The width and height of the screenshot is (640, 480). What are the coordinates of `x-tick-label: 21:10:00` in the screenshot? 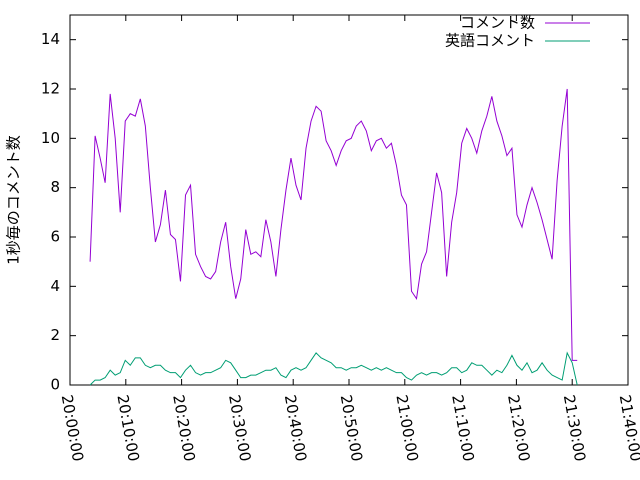 It's located at (462, 427).